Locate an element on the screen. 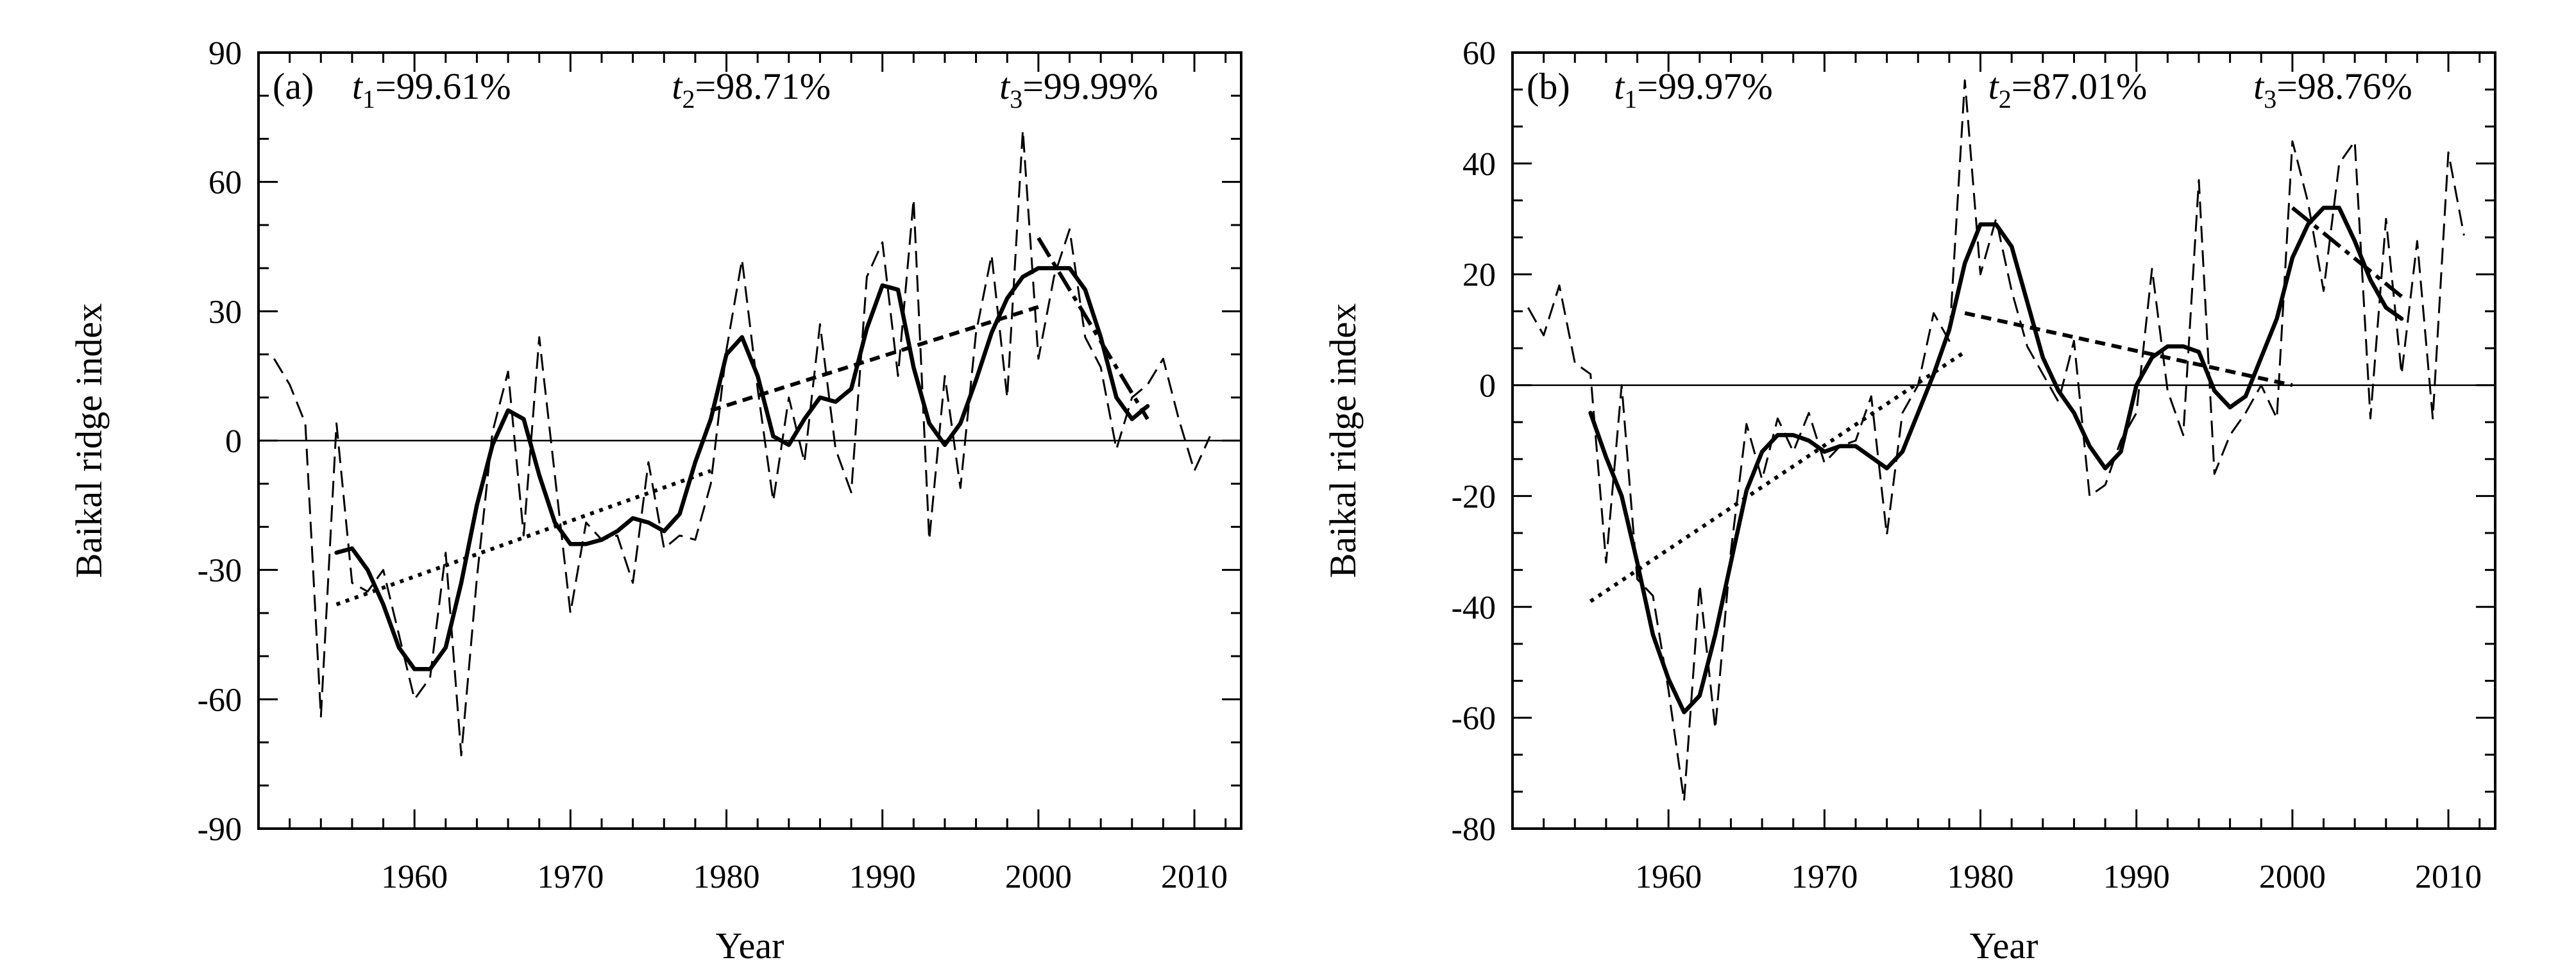 The width and height of the screenshot is (2576, 971). panel-label: (a) is located at coordinates (293, 86).